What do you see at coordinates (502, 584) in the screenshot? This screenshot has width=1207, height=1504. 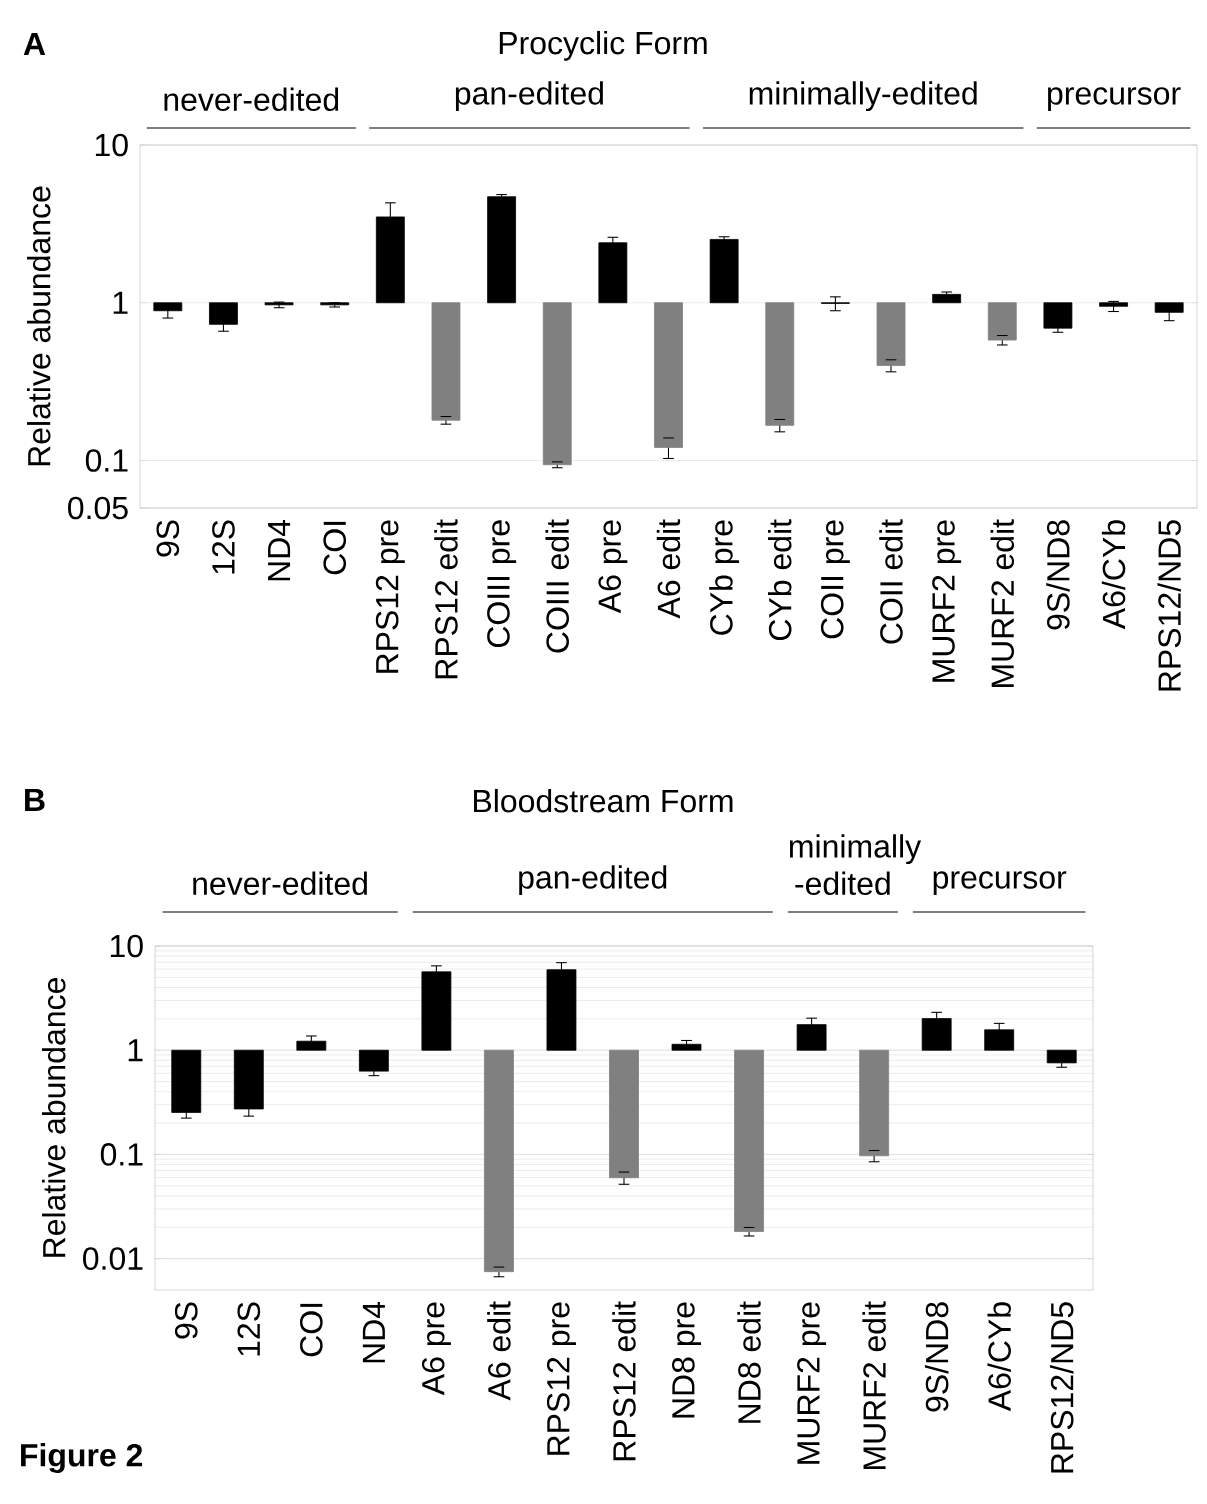 I see `x-tick-label: COIII pre` at bounding box center [502, 584].